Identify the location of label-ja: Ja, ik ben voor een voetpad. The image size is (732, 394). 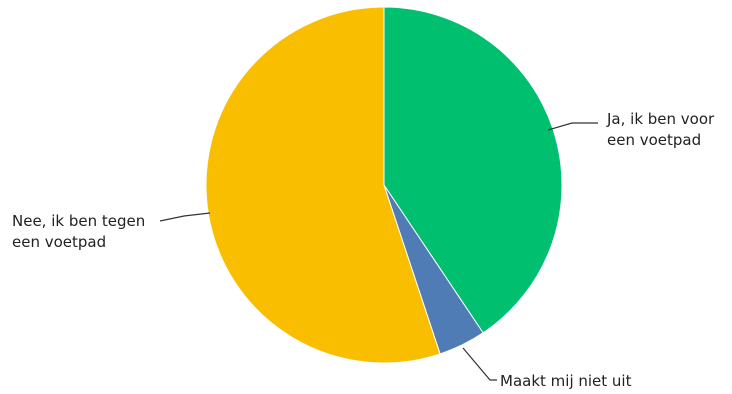
(662, 129).